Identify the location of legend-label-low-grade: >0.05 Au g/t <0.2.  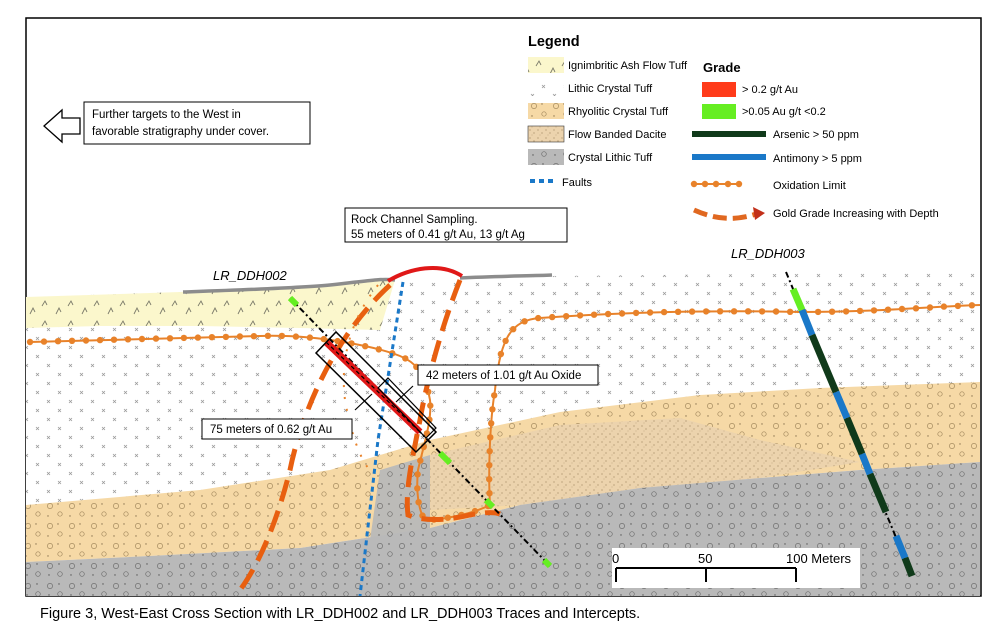
(784, 112).